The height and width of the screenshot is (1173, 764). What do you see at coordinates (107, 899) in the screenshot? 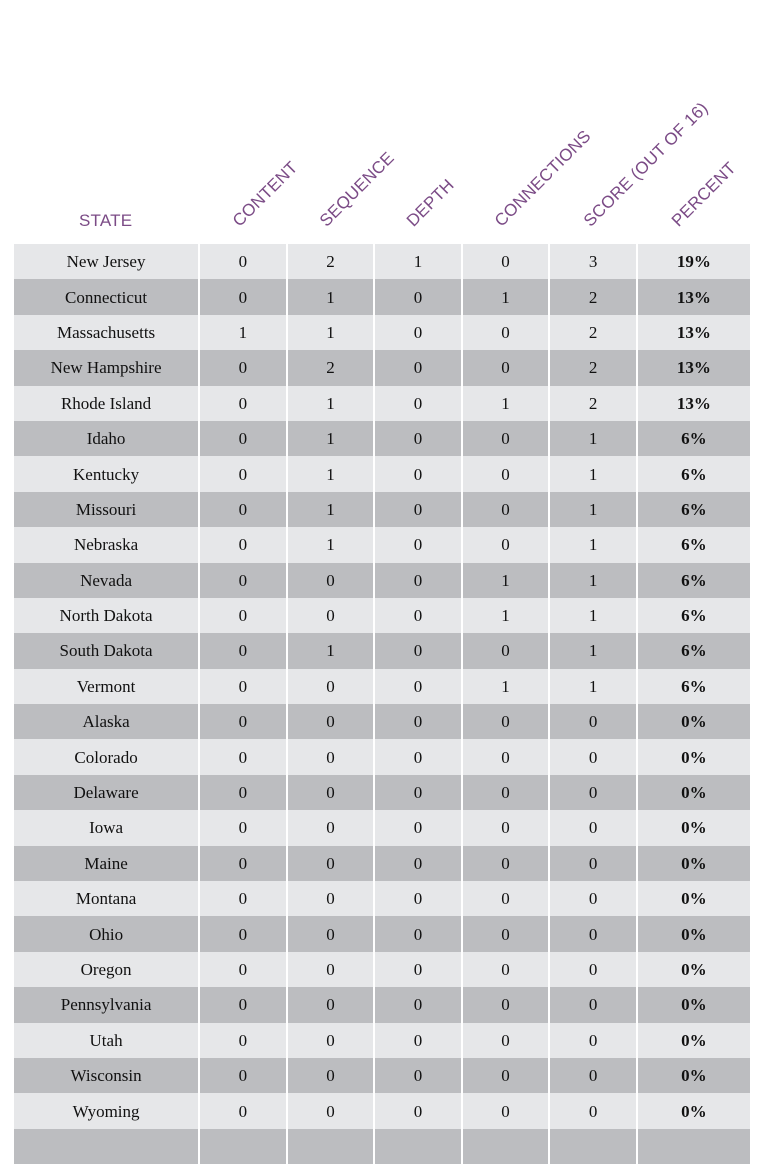
I see `cell-state: Montana` at bounding box center [107, 899].